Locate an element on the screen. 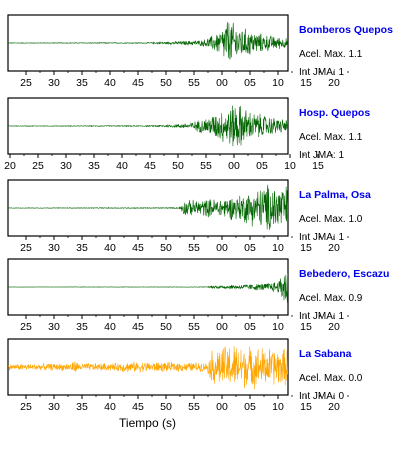  panel-2: 20 25 30 35 40 45 50 55 00 05 10 15 is located at coordinates (168, 134).